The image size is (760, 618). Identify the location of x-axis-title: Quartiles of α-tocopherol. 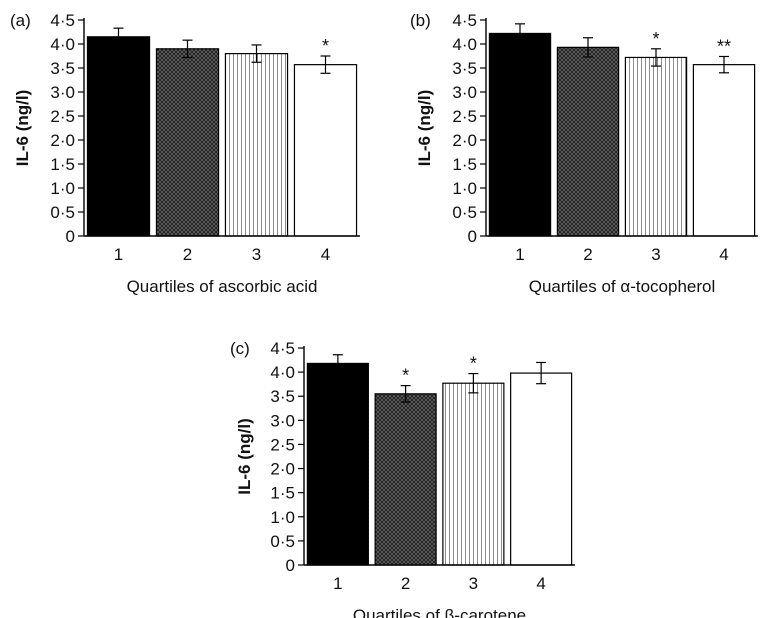
(622, 286).